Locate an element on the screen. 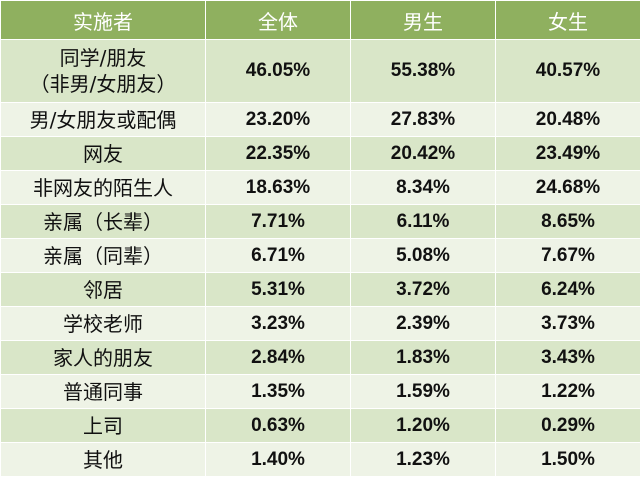 This screenshot has width=640, height=491. value-female: 8.65% is located at coordinates (567, 221).